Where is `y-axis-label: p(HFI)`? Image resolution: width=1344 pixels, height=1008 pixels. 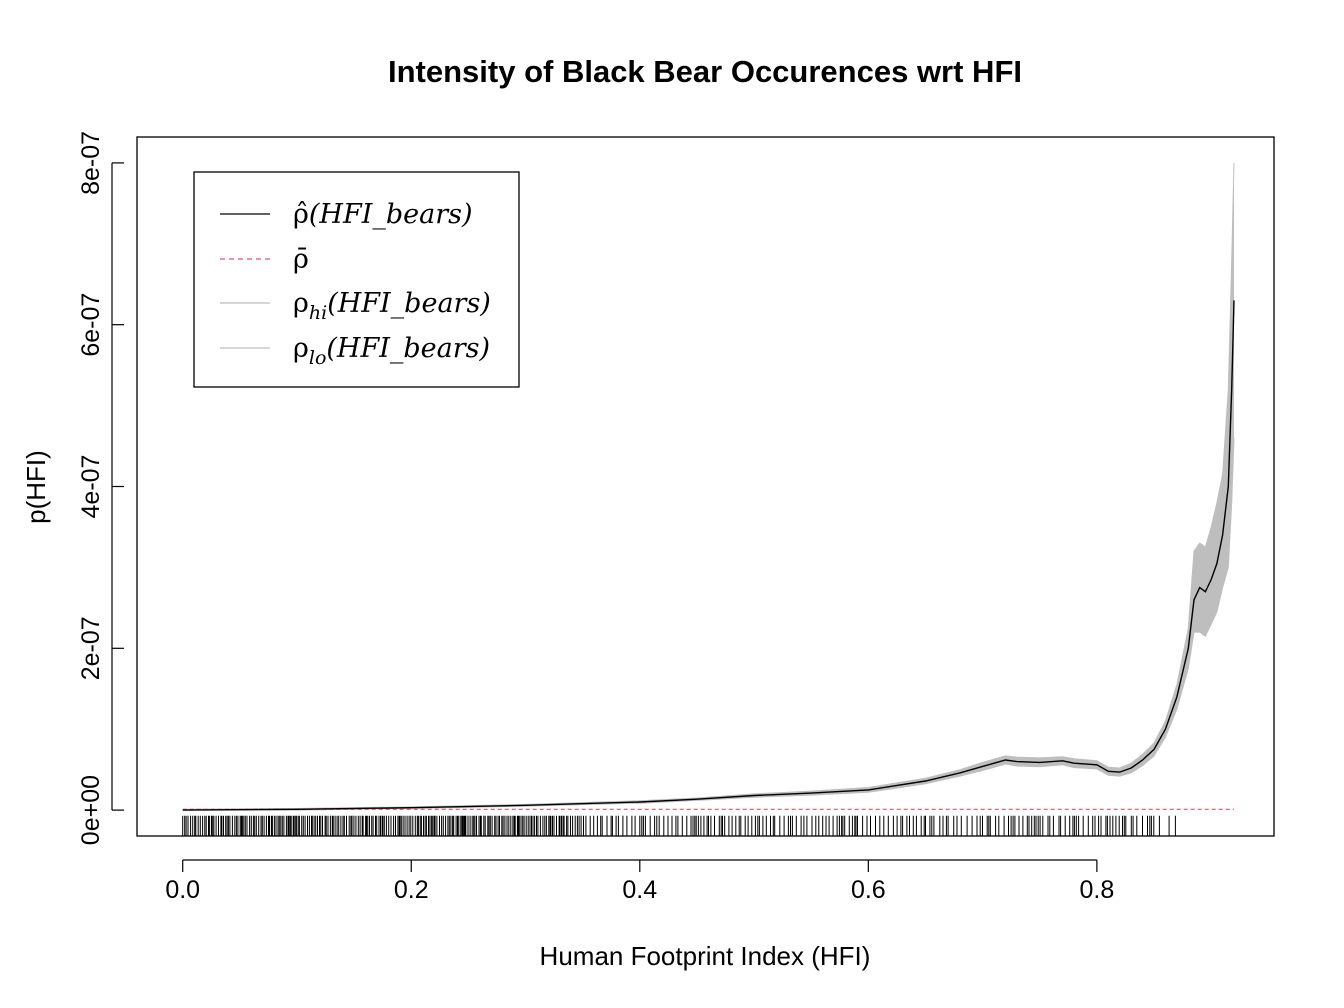 y-axis-label: p(HFI) is located at coordinates (36, 487).